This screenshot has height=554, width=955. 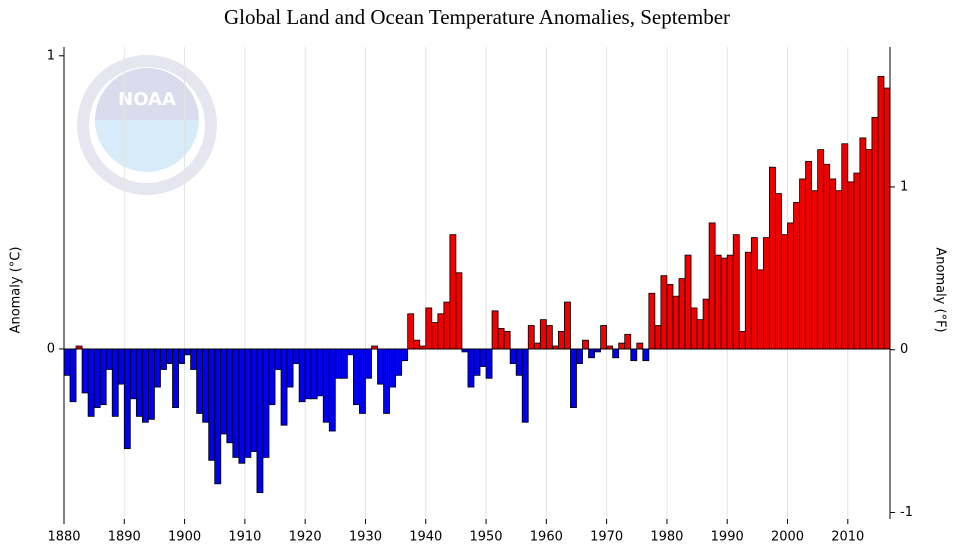 I want to click on x-tick-label: 1910, so click(x=244, y=537).